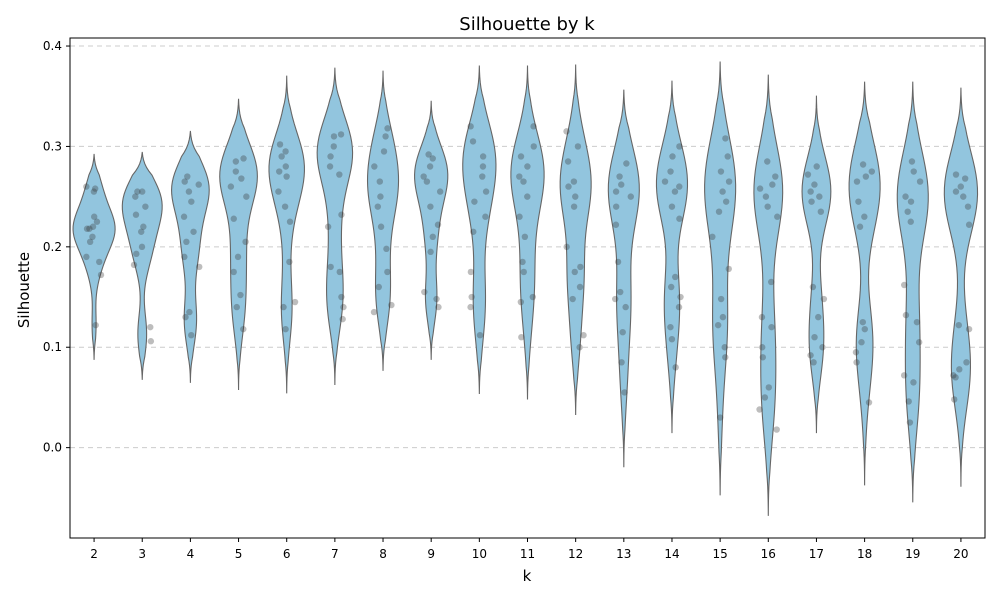  I want to click on violin-k12, so click(575, 240).